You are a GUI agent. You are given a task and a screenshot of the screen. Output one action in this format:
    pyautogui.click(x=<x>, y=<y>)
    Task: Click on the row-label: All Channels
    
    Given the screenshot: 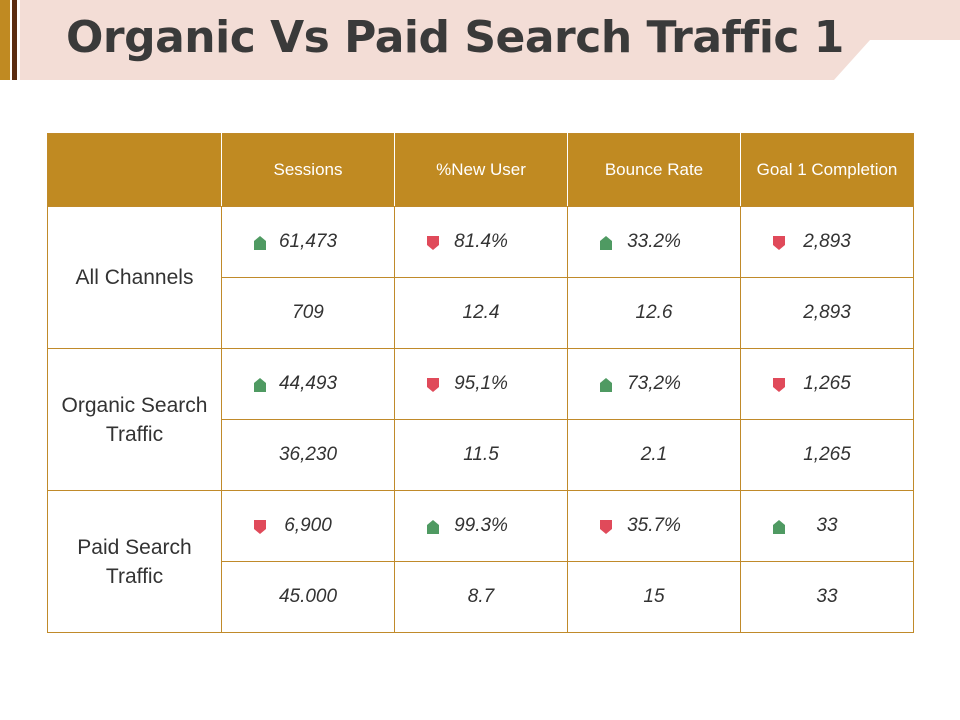 What is the action you would take?
    pyautogui.click(x=134, y=277)
    